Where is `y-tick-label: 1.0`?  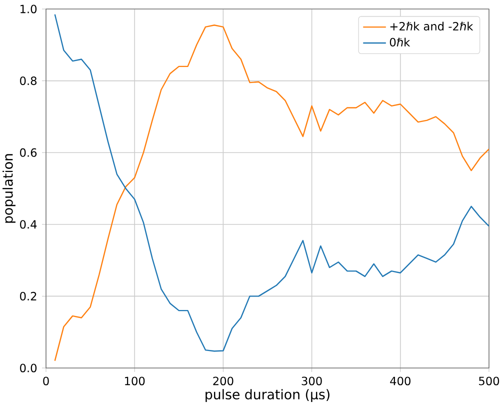
y-tick-label: 1.0 is located at coordinates (28, 9).